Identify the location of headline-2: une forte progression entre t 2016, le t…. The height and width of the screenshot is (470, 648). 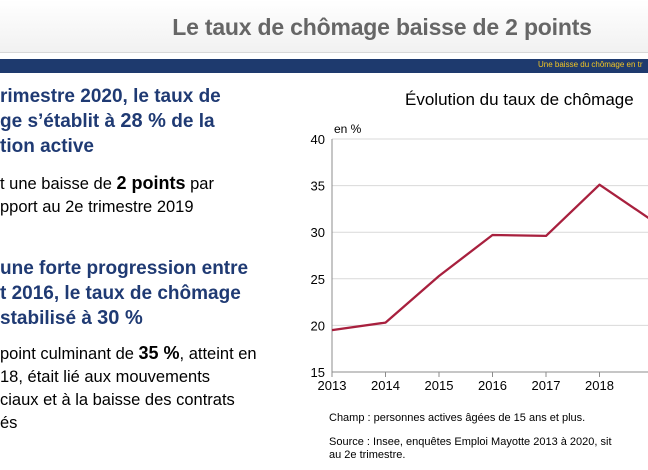
(124, 293).